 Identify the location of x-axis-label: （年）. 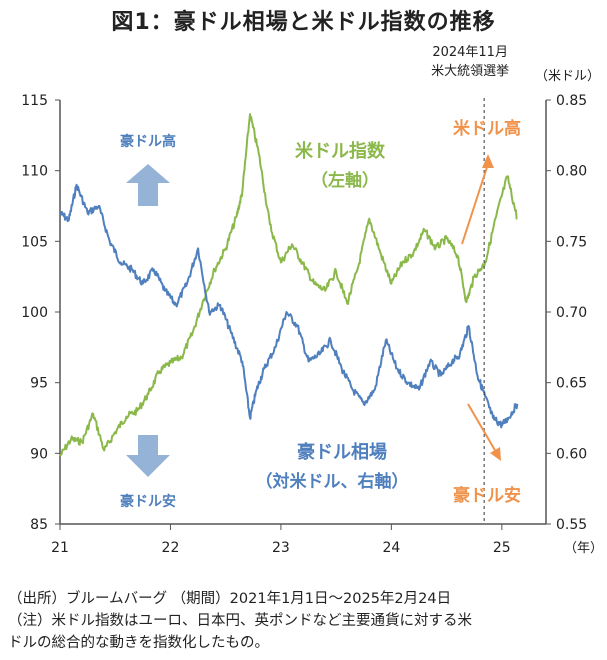
(583, 548).